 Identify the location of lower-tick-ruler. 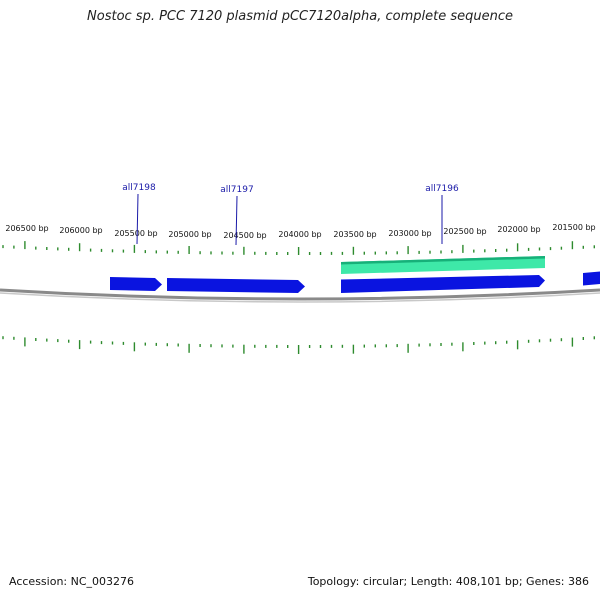
(298, 345).